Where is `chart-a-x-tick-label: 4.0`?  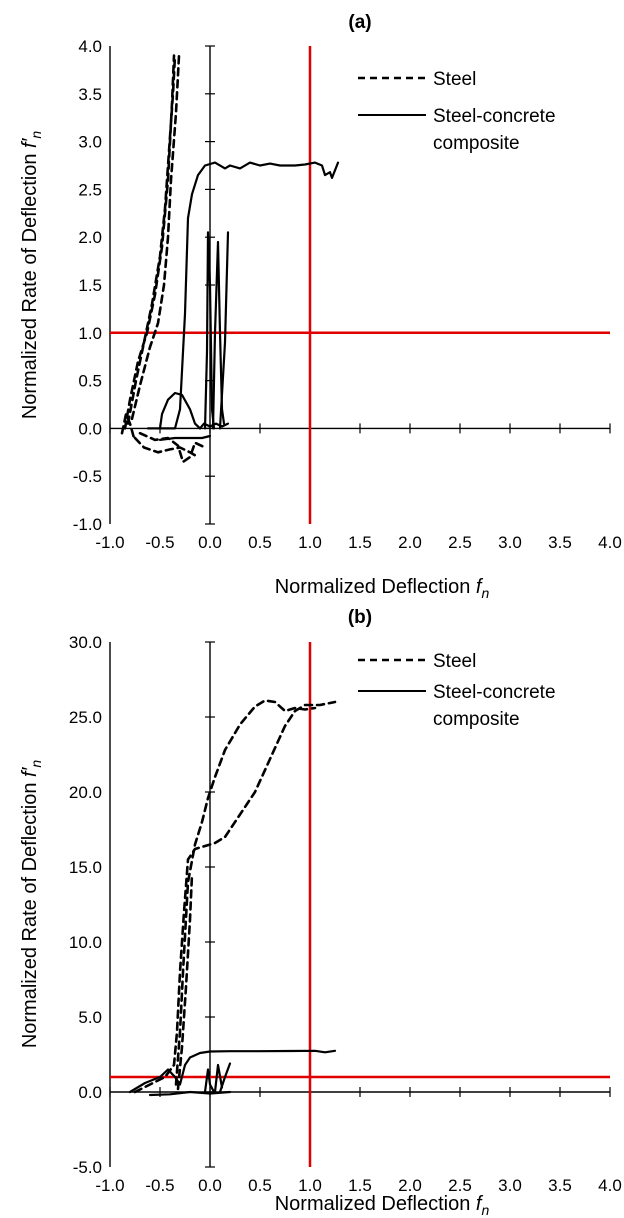
chart-a-x-tick-label: 4.0 is located at coordinates (610, 542).